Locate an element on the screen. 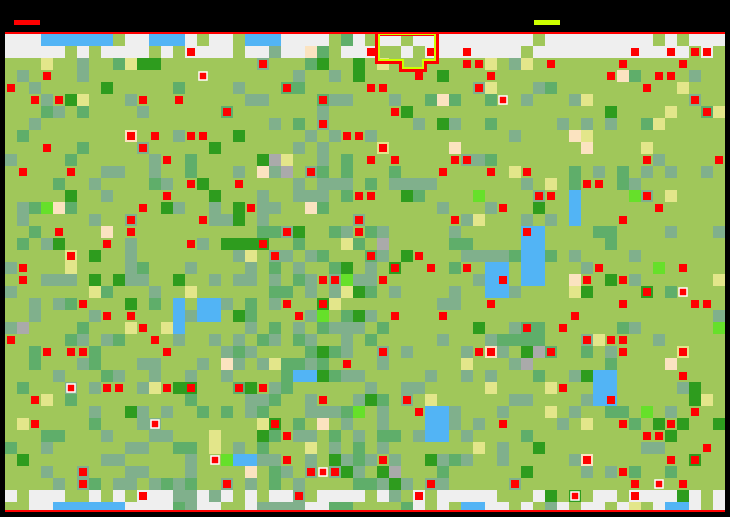 The image size is (730, 517). viewport-frame is located at coordinates (407, 51).